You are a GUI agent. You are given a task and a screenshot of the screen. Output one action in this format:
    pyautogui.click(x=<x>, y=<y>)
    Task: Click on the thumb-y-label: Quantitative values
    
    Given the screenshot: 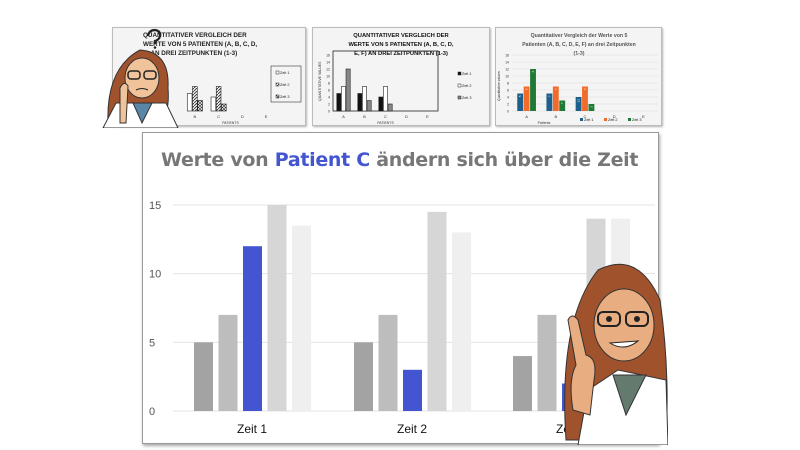 What is the action you would take?
    pyautogui.click(x=499, y=86)
    